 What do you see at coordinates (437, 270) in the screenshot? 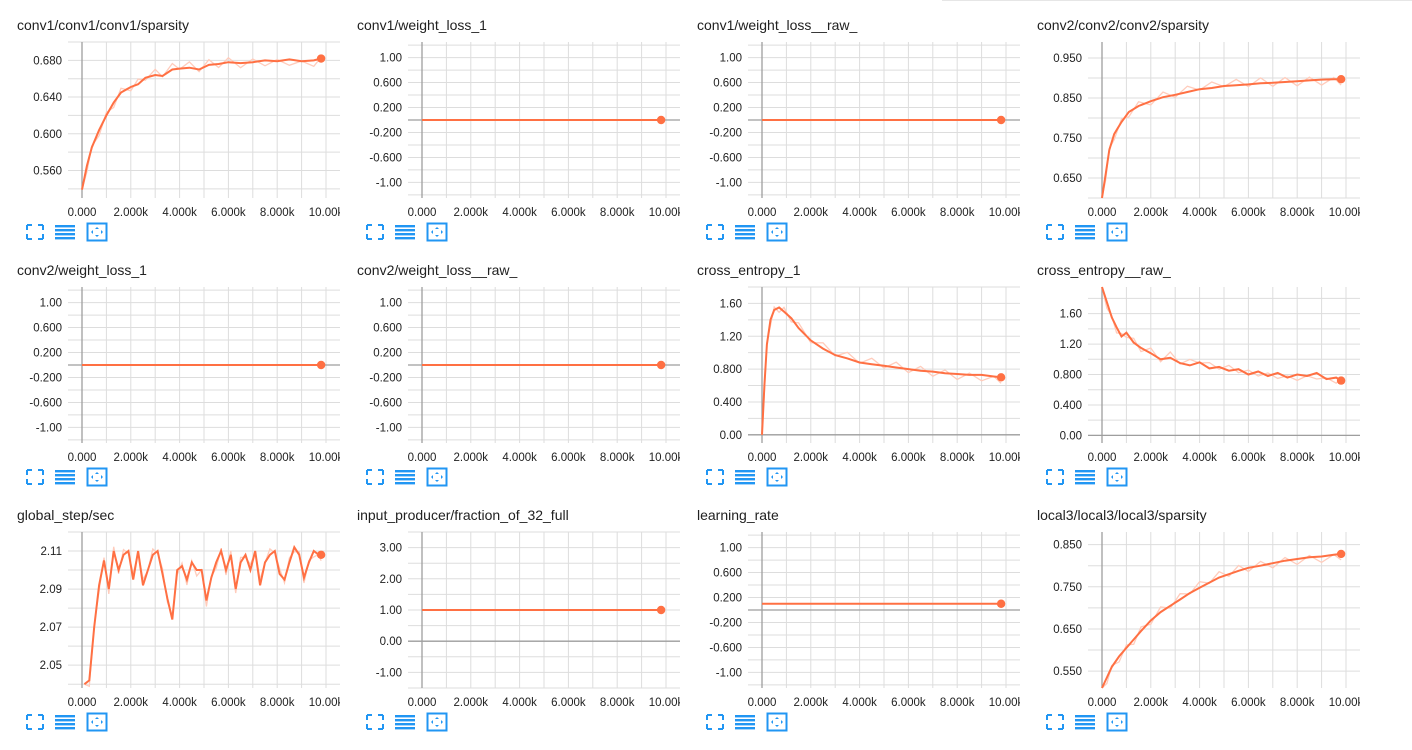
I see `chart-title: conv2/weight_loss__raw_` at bounding box center [437, 270].